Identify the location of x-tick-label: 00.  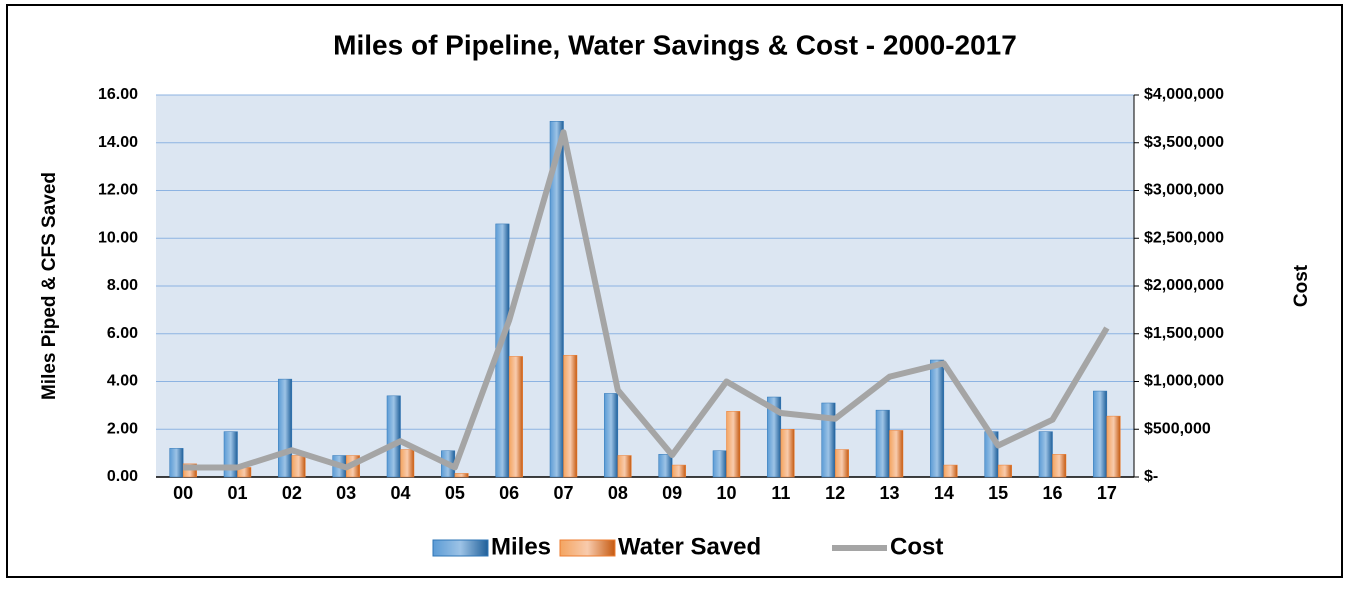
(183, 493).